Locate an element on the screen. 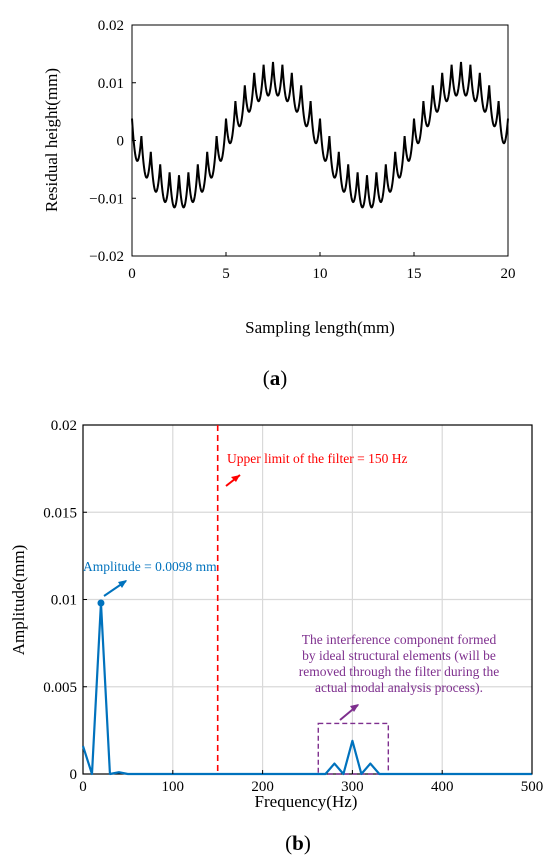  chart-b-y-tick-label: 0.015 is located at coordinates (60, 513).